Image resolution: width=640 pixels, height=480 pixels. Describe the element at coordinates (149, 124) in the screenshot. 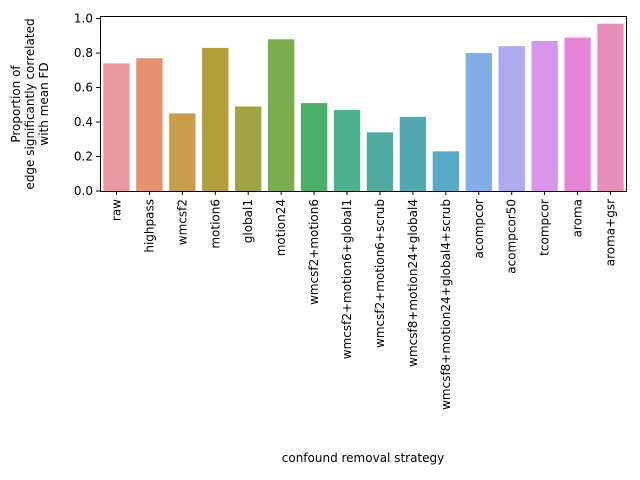

I see `bar-highpass` at that location.